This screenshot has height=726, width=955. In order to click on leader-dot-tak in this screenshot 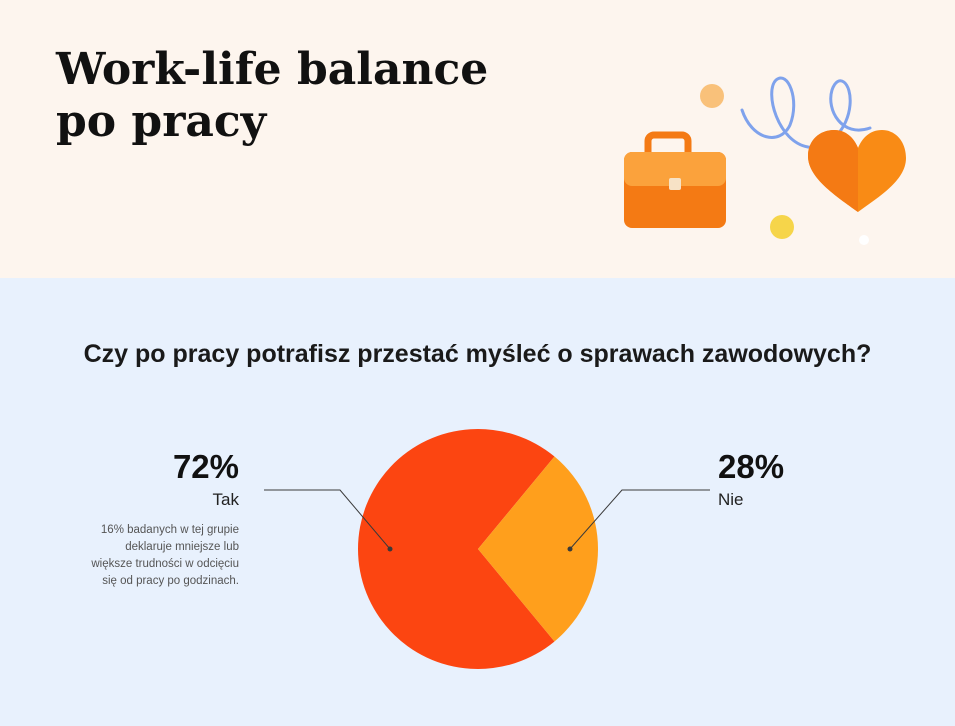, I will do `click(390, 549)`.